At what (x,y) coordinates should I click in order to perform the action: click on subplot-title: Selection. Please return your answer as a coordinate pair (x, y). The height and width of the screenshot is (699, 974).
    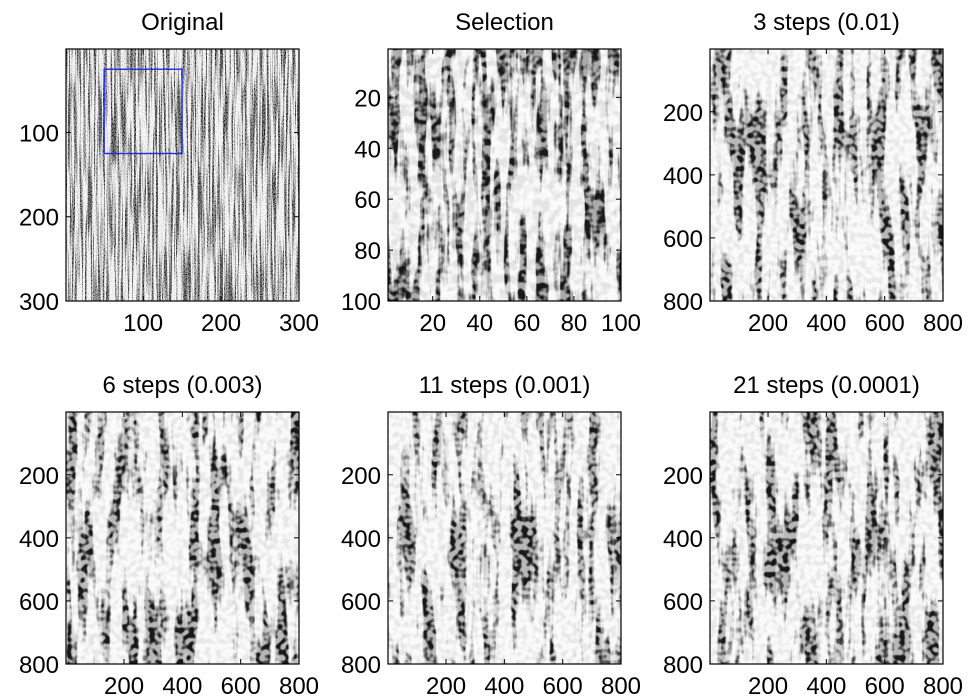
    Looking at the image, I should click on (504, 22).